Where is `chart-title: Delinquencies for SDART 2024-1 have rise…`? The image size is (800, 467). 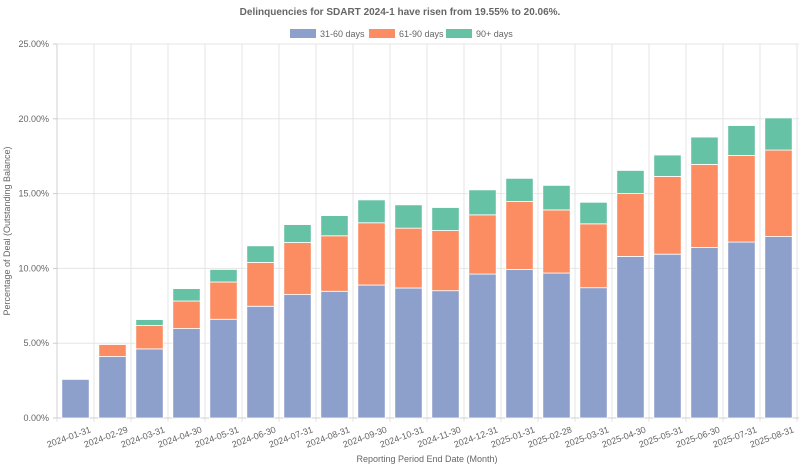
chart-title: Delinquencies for SDART 2024-1 have rise… is located at coordinates (400, 12).